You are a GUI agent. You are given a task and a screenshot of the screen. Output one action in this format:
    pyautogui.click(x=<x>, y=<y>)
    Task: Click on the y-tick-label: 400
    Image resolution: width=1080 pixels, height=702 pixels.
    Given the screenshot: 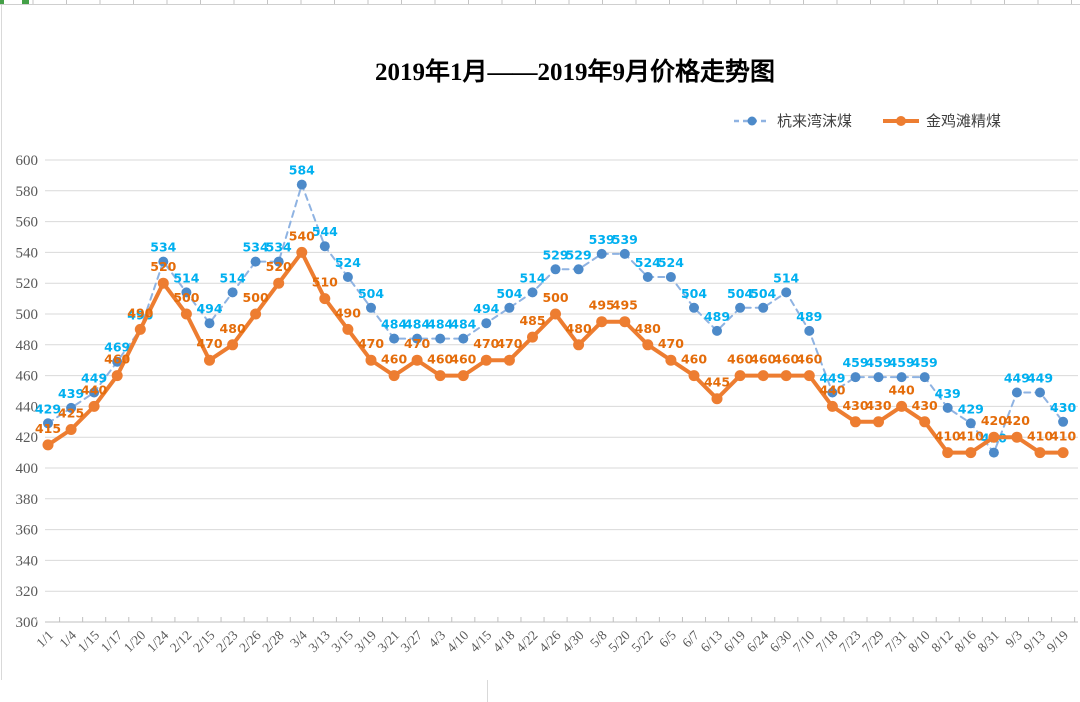 What is the action you would take?
    pyautogui.click(x=27, y=469)
    